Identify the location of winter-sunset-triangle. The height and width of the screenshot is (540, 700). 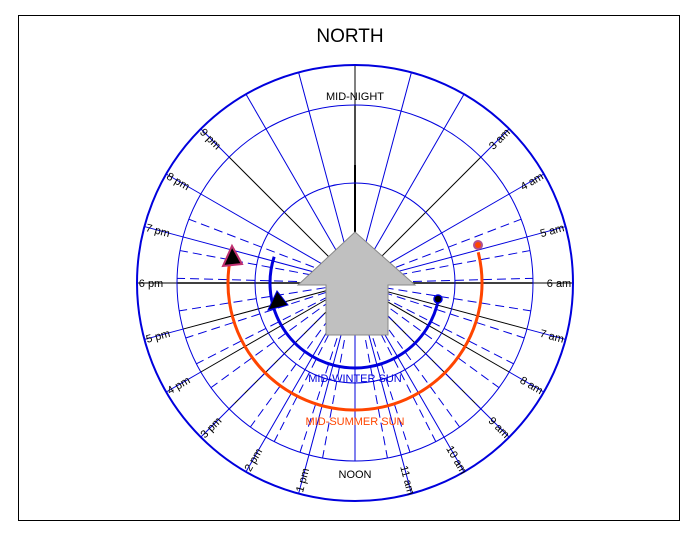
(278, 300).